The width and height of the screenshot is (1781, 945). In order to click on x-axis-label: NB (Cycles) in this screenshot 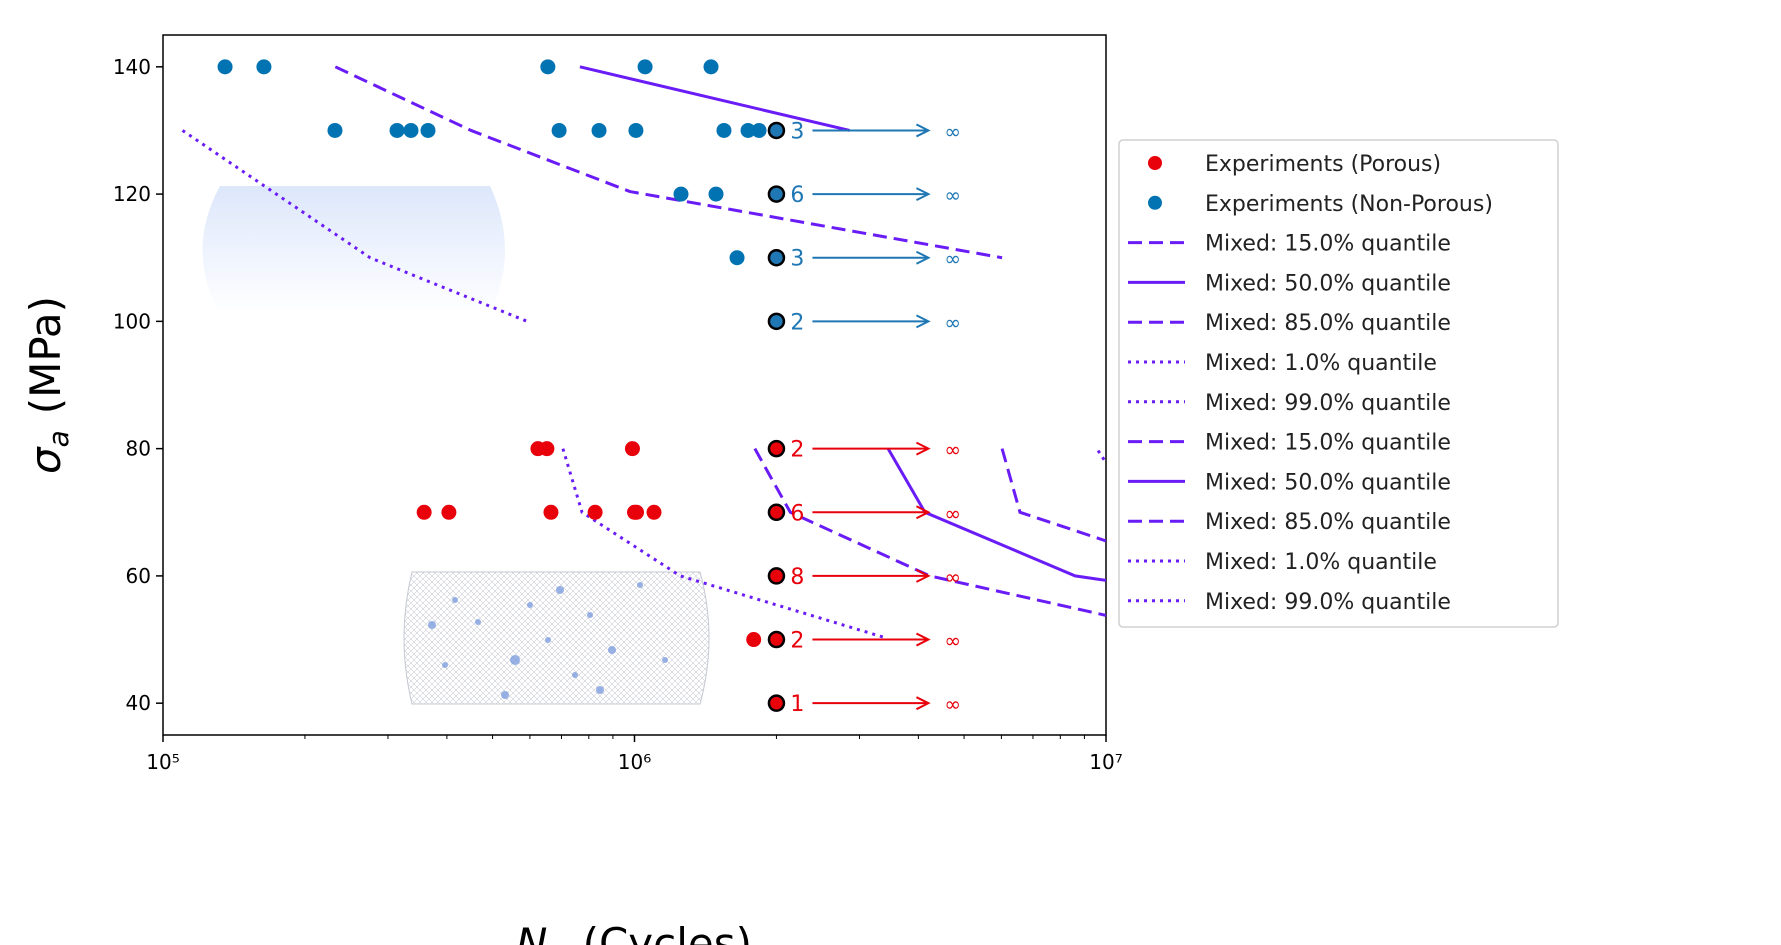, I will do `click(634, 932)`.